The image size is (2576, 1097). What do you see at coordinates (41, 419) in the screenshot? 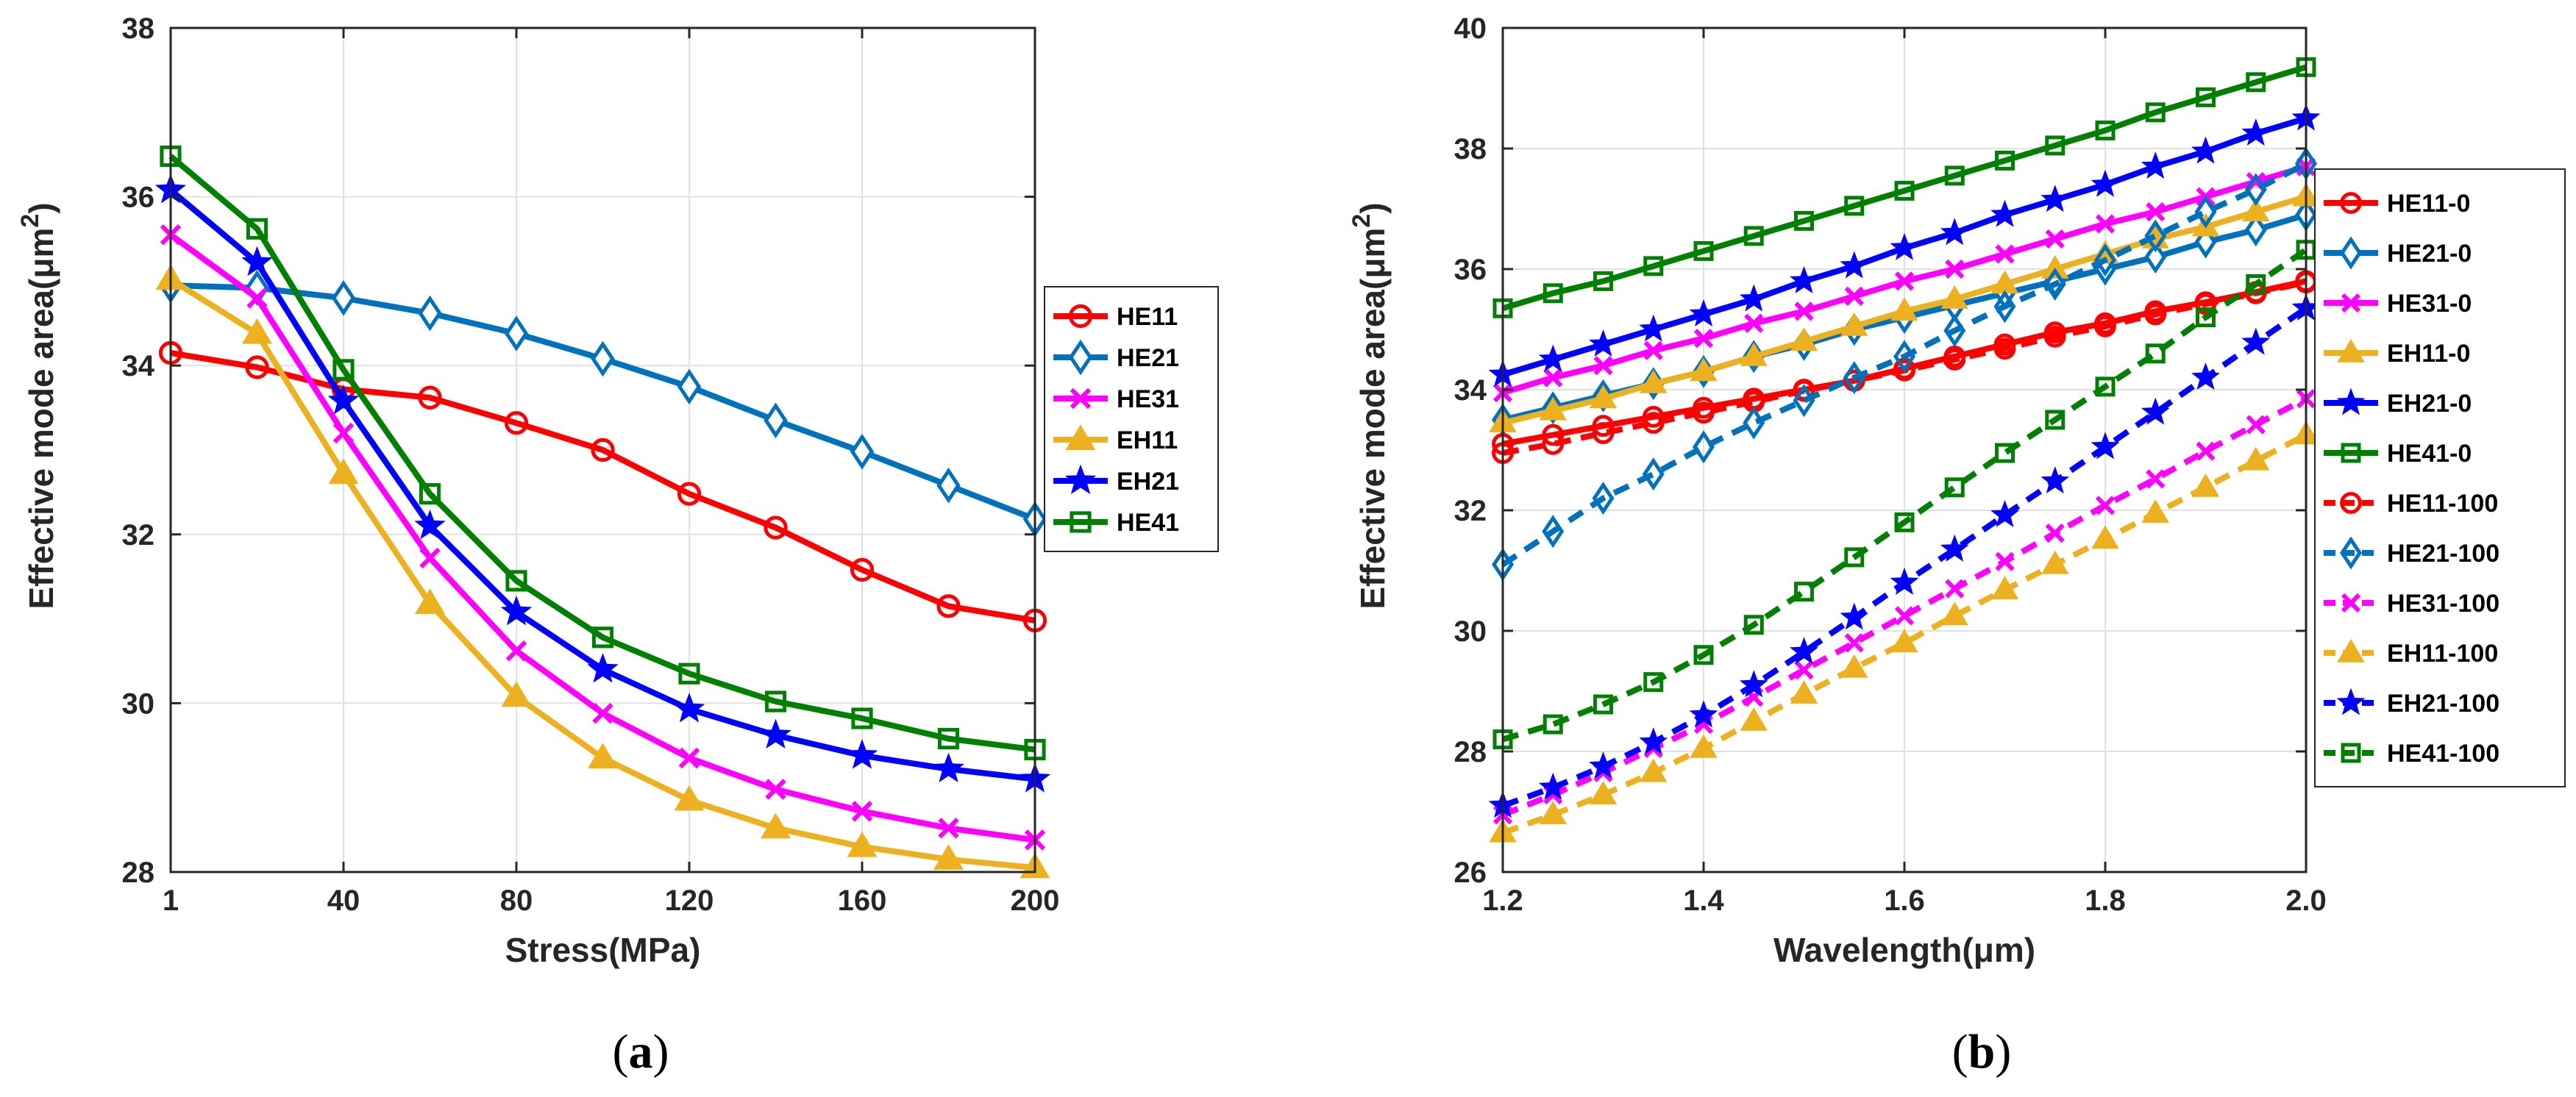
I see `y-axis-label-main: Effective mode area(μm` at bounding box center [41, 419].